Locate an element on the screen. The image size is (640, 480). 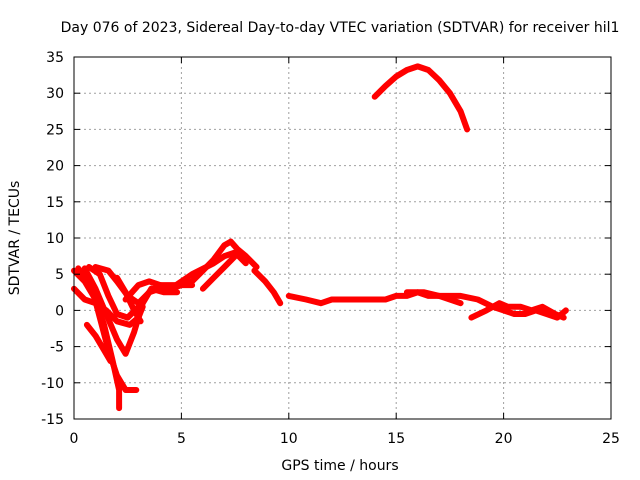
x-tick-label: 10 is located at coordinates (289, 439).